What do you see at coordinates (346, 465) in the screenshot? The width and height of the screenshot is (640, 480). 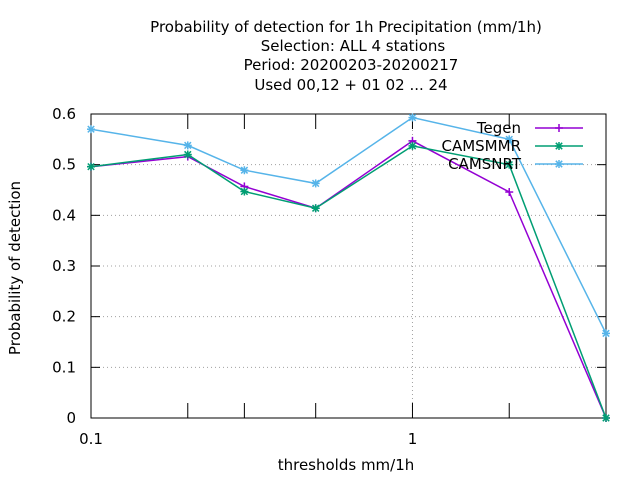 I see `x-axis-label: thresholds mm/1h` at bounding box center [346, 465].